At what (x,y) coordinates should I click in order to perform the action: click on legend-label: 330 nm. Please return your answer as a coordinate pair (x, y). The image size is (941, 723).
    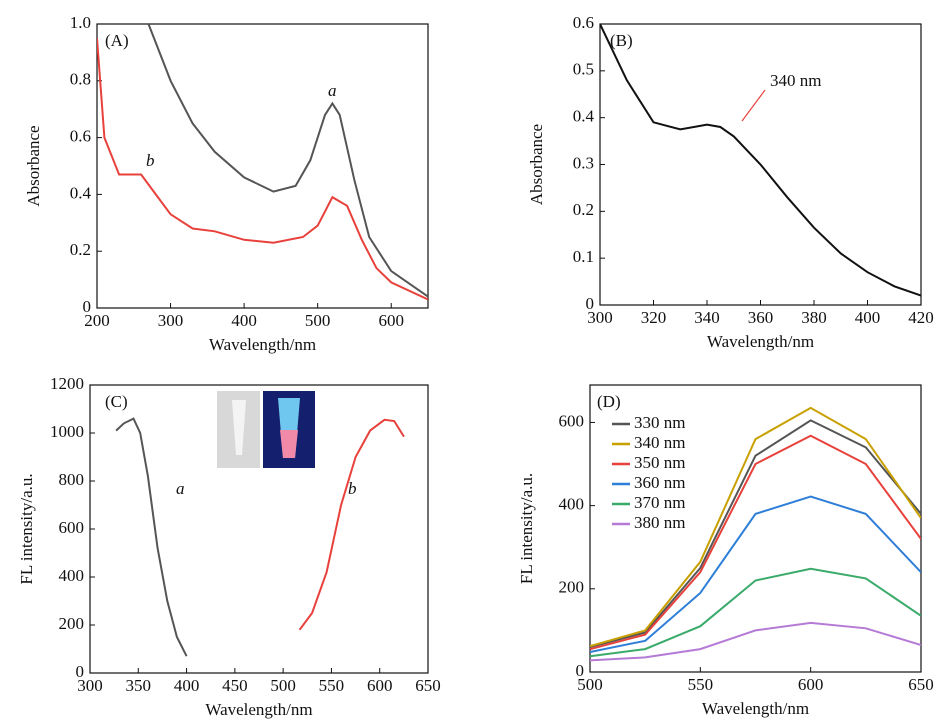
    Looking at the image, I should click on (659, 422).